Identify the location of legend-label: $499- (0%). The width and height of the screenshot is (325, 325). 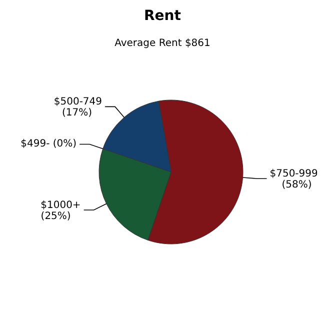
(48, 144).